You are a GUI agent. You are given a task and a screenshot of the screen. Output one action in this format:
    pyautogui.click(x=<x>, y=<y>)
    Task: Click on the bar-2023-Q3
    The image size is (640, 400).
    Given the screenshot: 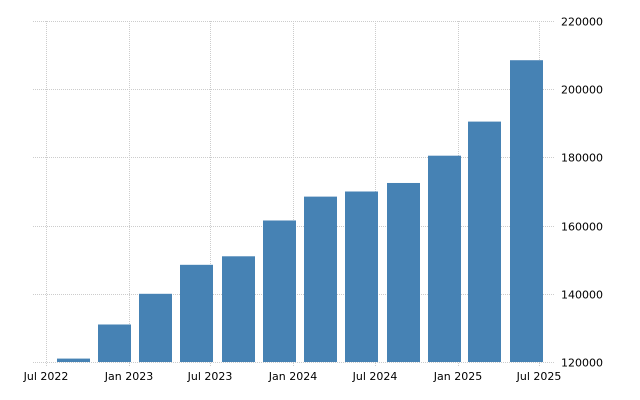 What is the action you would take?
    pyautogui.click(x=238, y=309)
    